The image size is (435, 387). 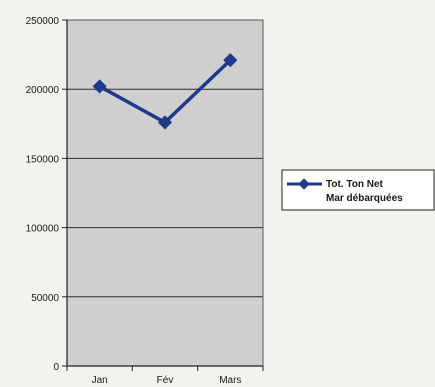 I want to click on legend-label-line-1: Tot. Ton Net, so click(x=355, y=184).